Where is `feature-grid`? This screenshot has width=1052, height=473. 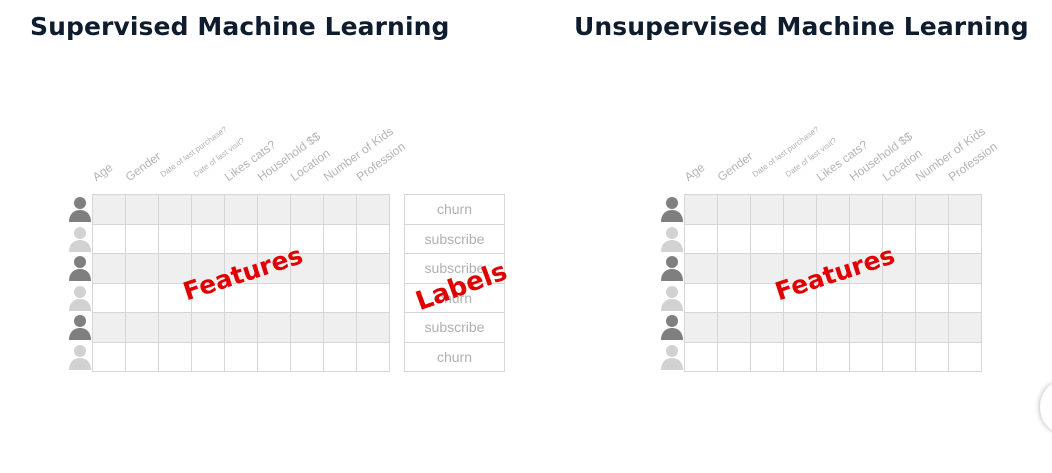 feature-grid is located at coordinates (241, 283).